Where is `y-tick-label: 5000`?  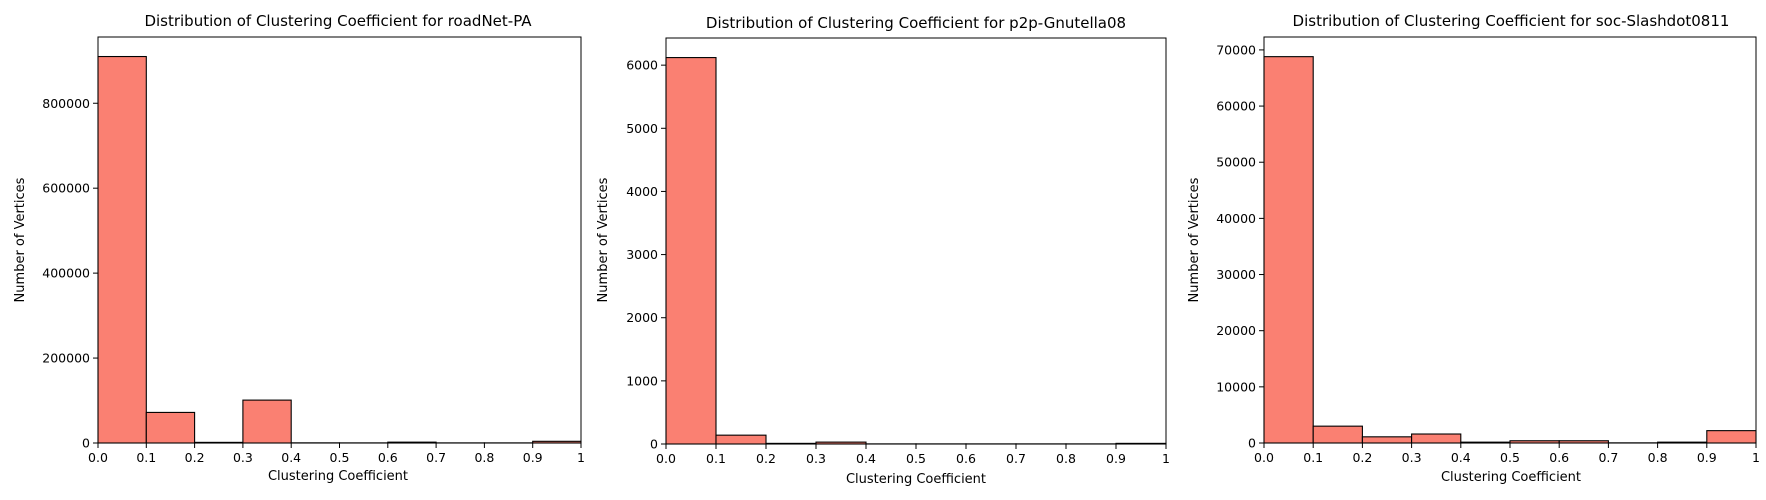 y-tick-label: 5000 is located at coordinates (642, 128).